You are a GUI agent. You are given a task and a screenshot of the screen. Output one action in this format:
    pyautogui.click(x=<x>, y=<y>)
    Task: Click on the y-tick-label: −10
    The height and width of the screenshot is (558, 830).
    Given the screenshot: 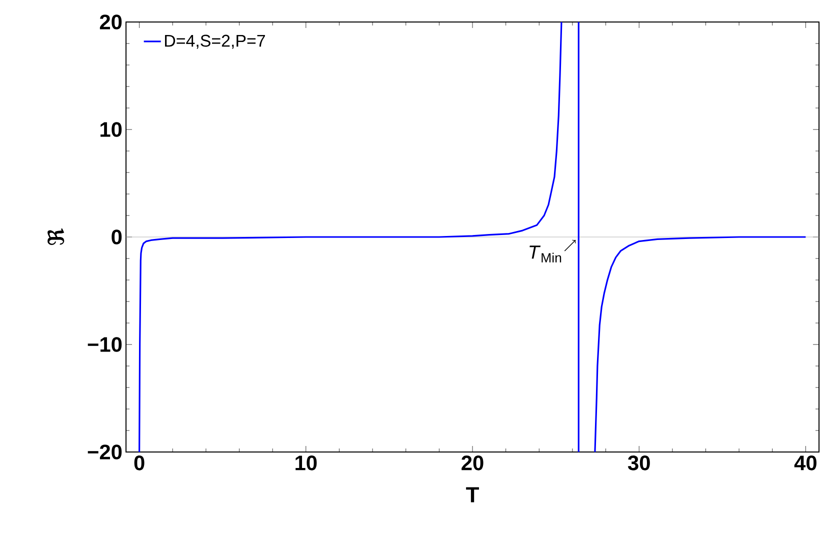 What is the action you would take?
    pyautogui.click(x=105, y=344)
    